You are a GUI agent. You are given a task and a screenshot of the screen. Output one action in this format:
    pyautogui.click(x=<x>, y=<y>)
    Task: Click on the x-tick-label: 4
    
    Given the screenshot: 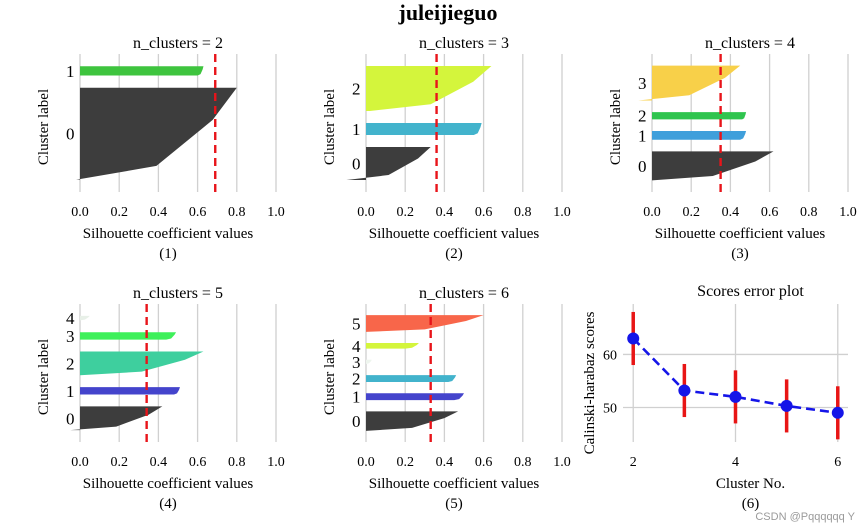 What is the action you would take?
    pyautogui.click(x=735, y=462)
    